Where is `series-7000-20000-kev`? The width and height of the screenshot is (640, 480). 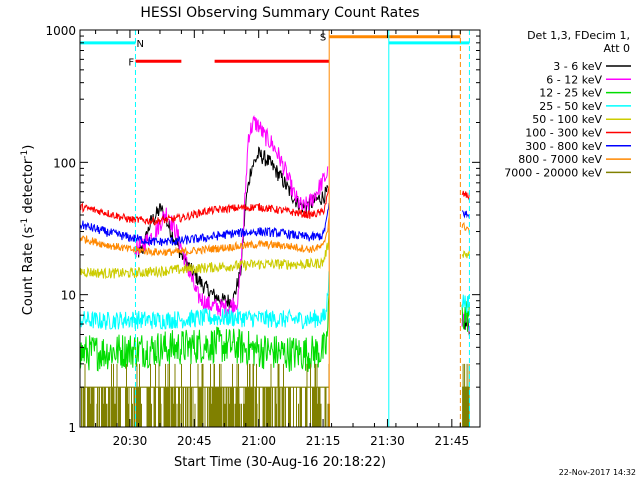 series-7000-20000-kev is located at coordinates (275, 395).